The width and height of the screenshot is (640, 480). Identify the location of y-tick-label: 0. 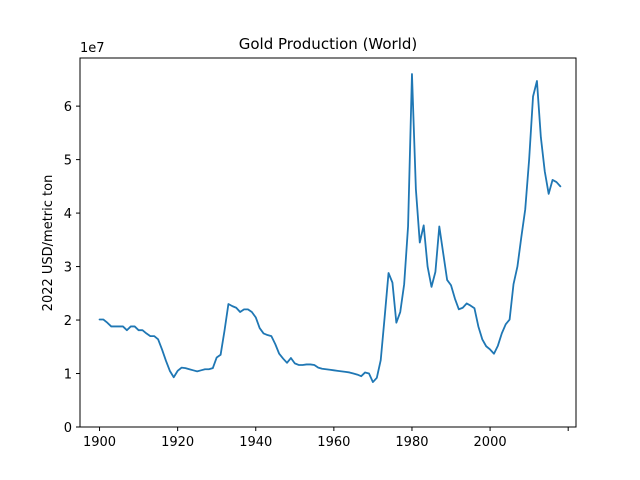
(68, 428).